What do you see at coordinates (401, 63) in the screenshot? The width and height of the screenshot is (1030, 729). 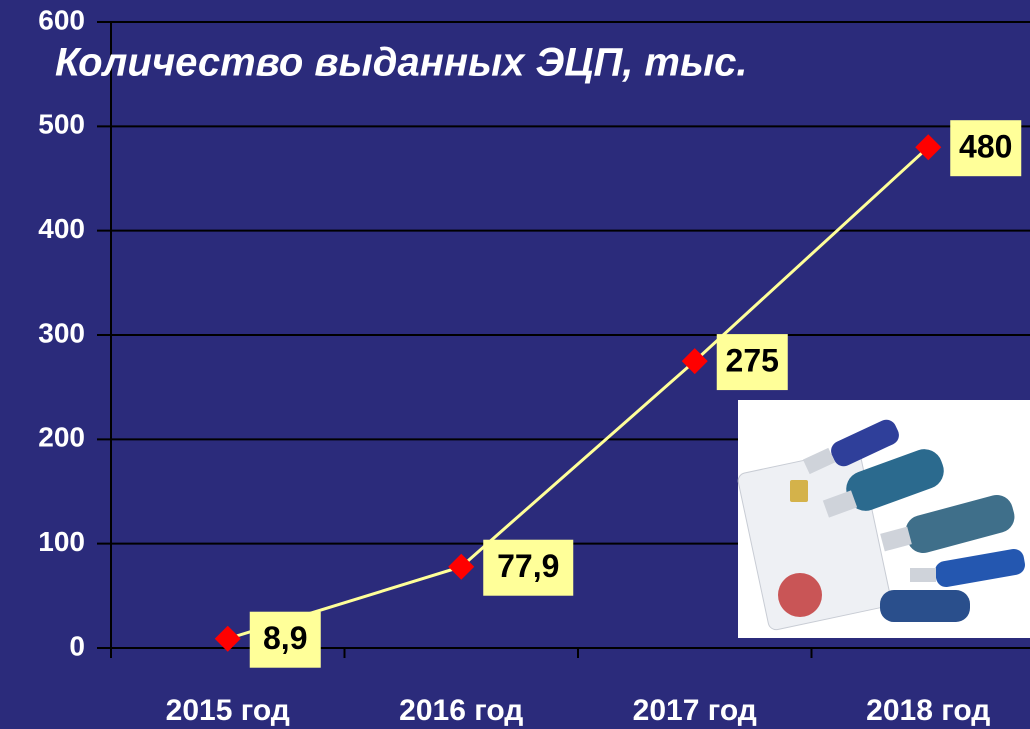 I see `chart-title: Количество выданных ЭЦП, тыс.` at bounding box center [401, 63].